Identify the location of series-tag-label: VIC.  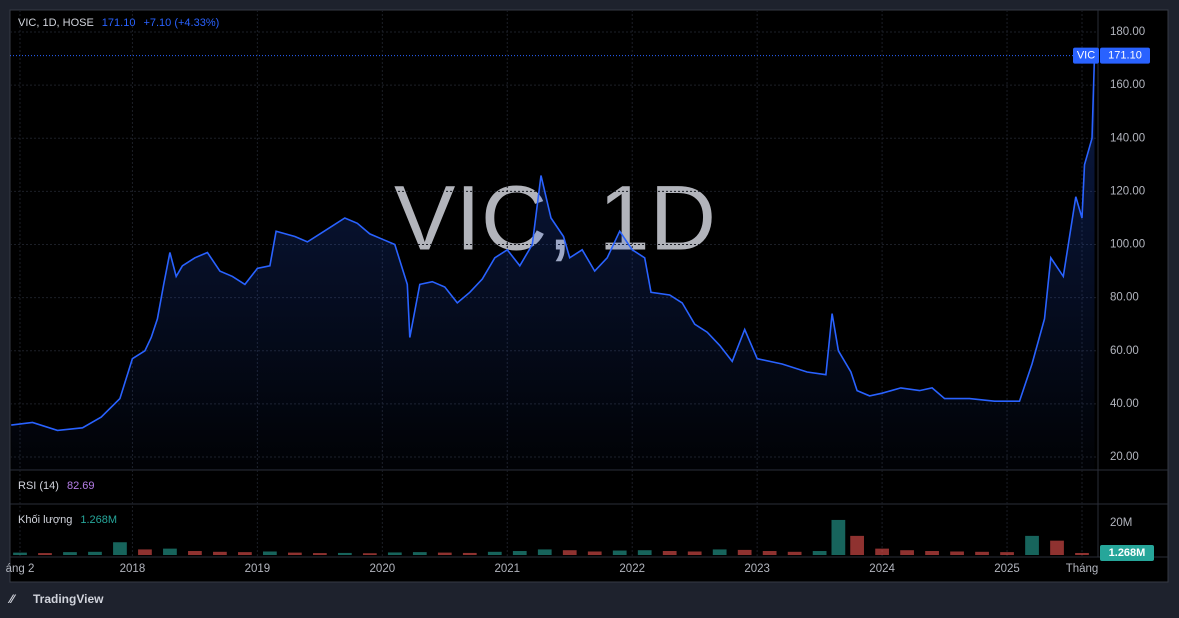
(1086, 56).